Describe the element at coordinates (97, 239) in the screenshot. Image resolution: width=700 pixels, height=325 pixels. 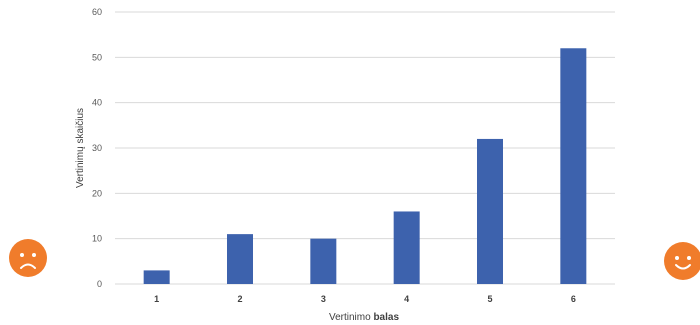
I see `y-tick-label: 10` at that location.